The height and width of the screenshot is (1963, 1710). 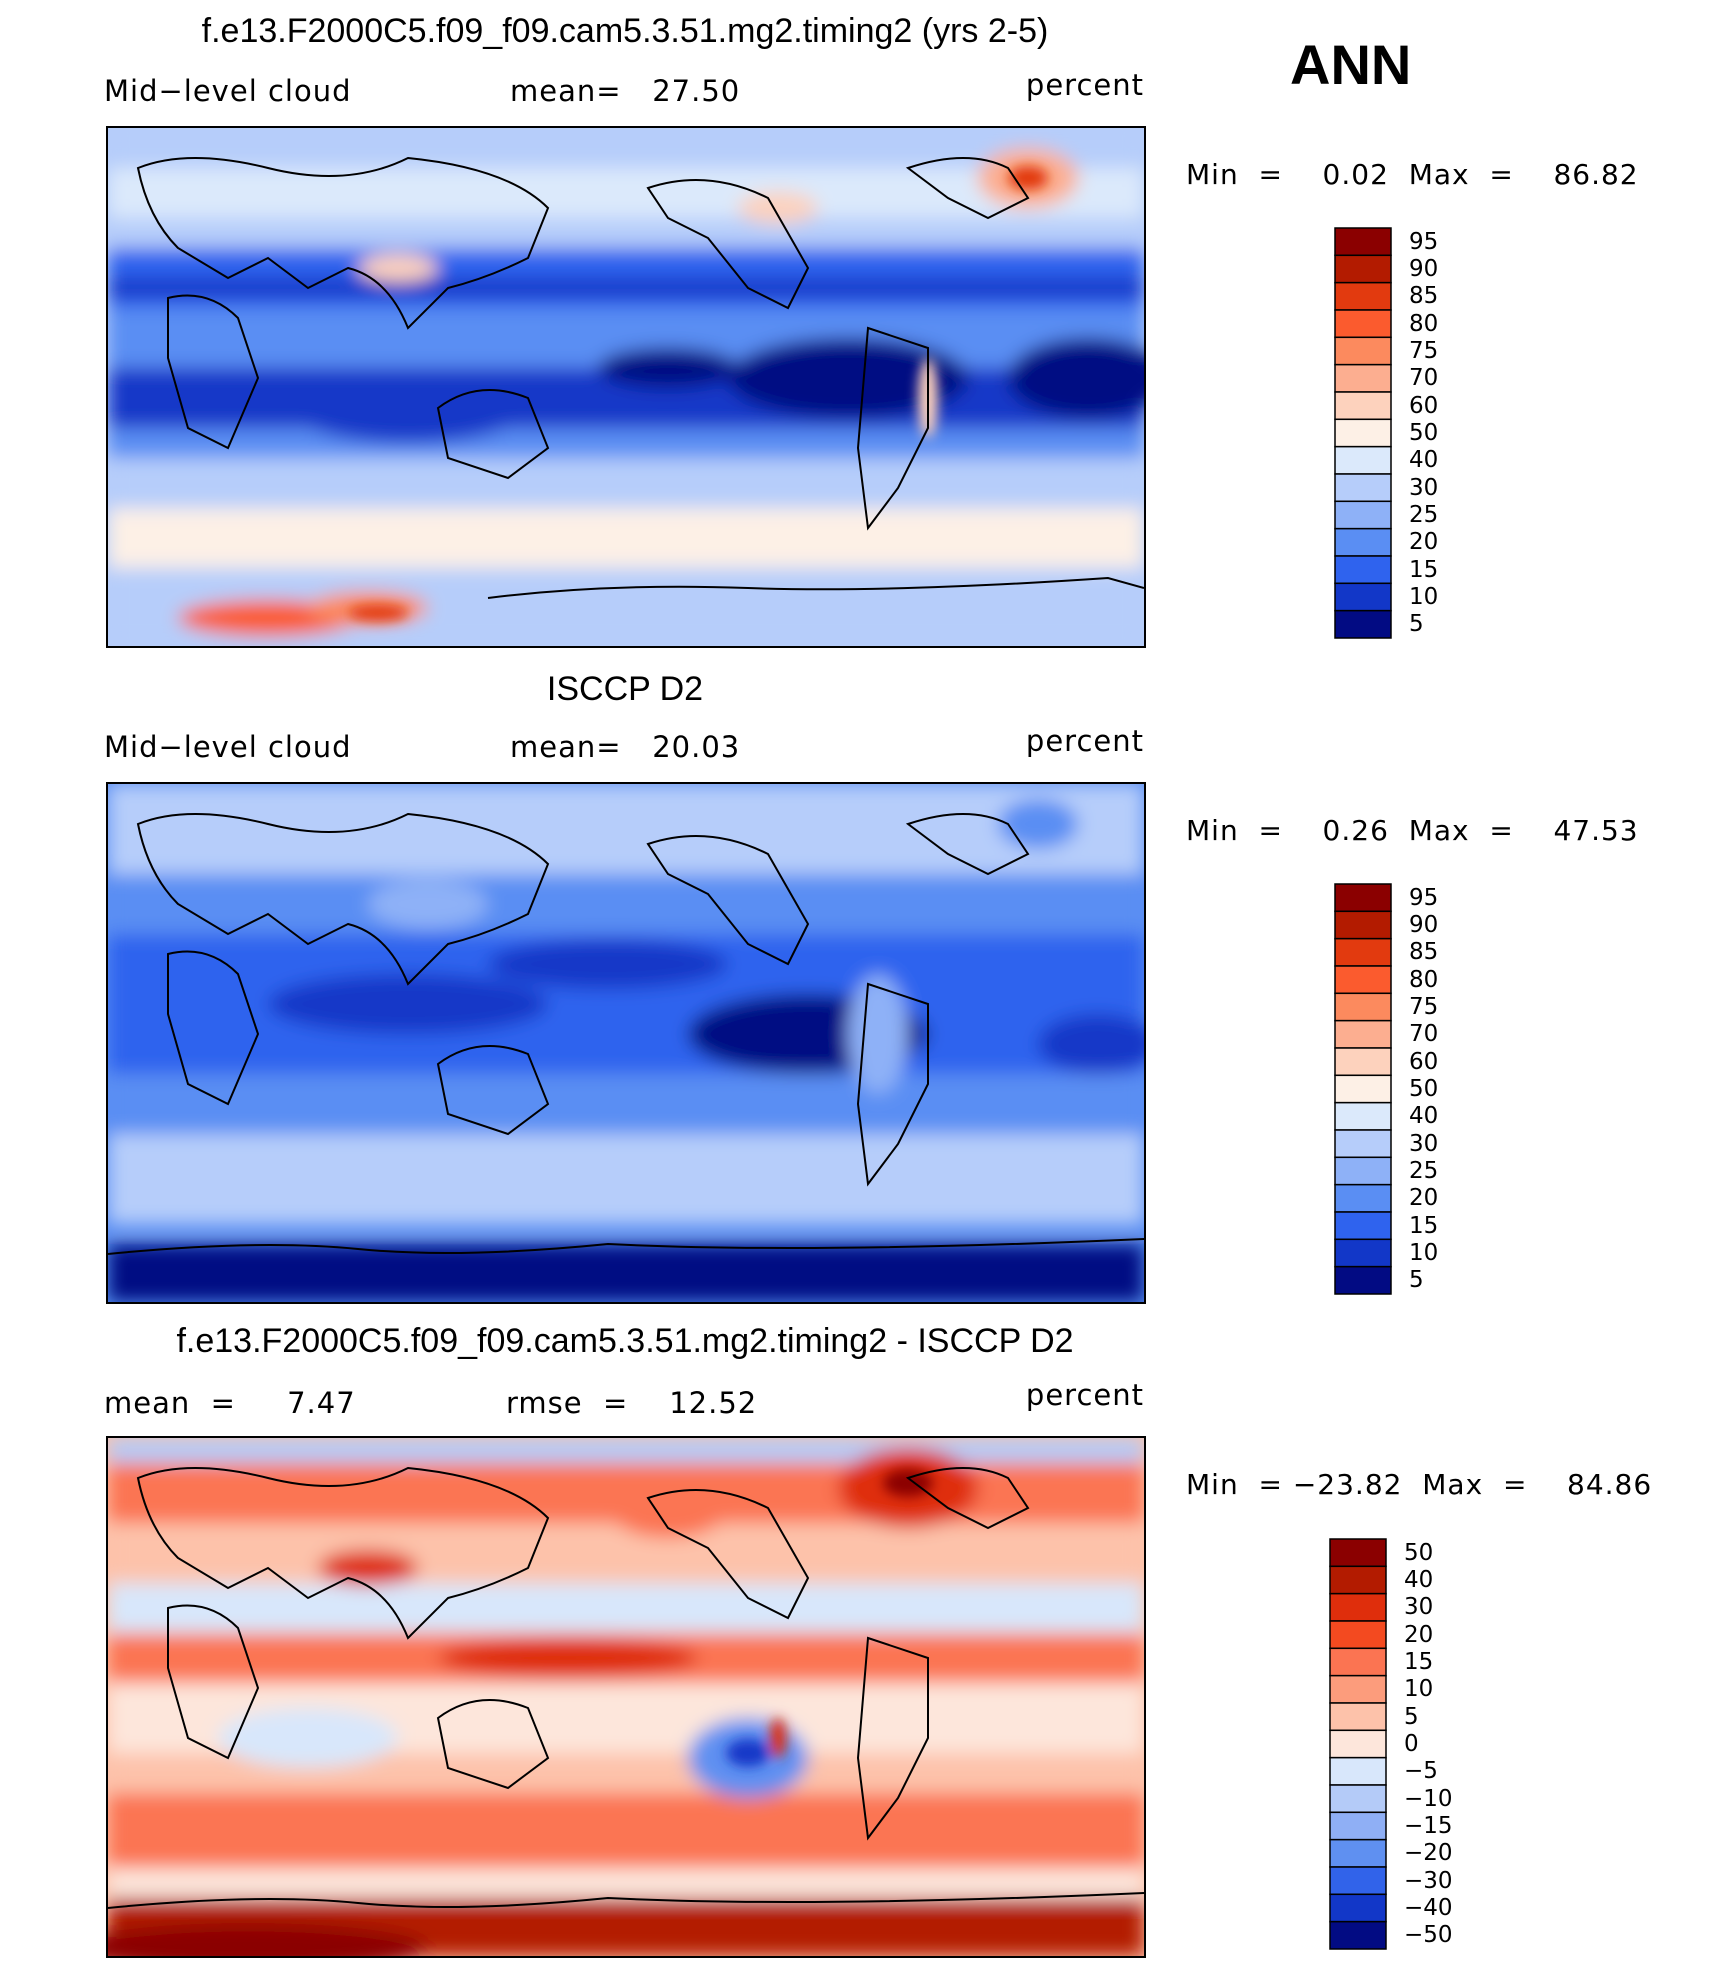 What do you see at coordinates (1424, 597) in the screenshot?
I see `colorbar-1-label-13: 10` at bounding box center [1424, 597].